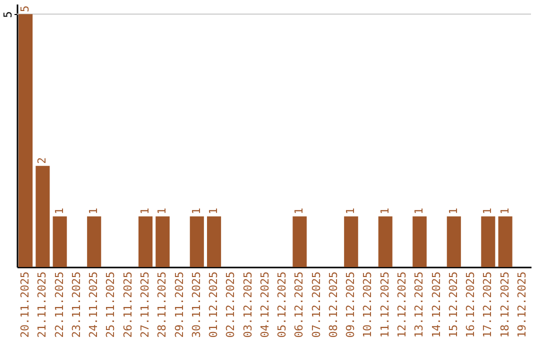  I want to click on x-tick-label: 02.12.2025, so click(231, 305).